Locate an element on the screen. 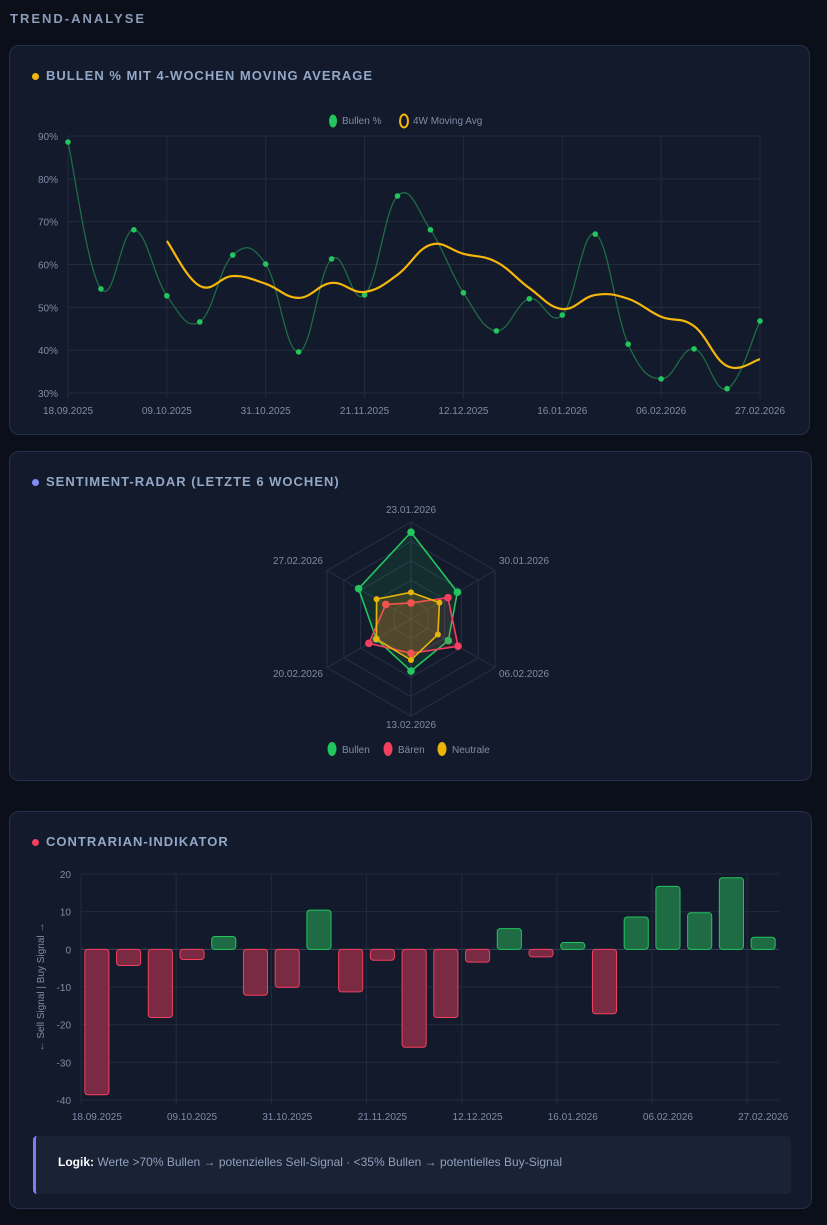  section-title: TREND-ANALYSE is located at coordinates (78, 18).